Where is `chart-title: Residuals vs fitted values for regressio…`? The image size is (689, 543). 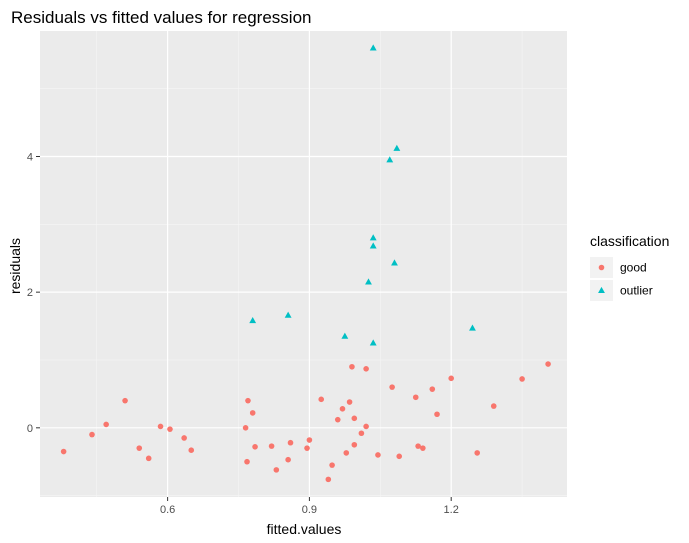
chart-title: Residuals vs fitted values for regressio… is located at coordinates (161, 17).